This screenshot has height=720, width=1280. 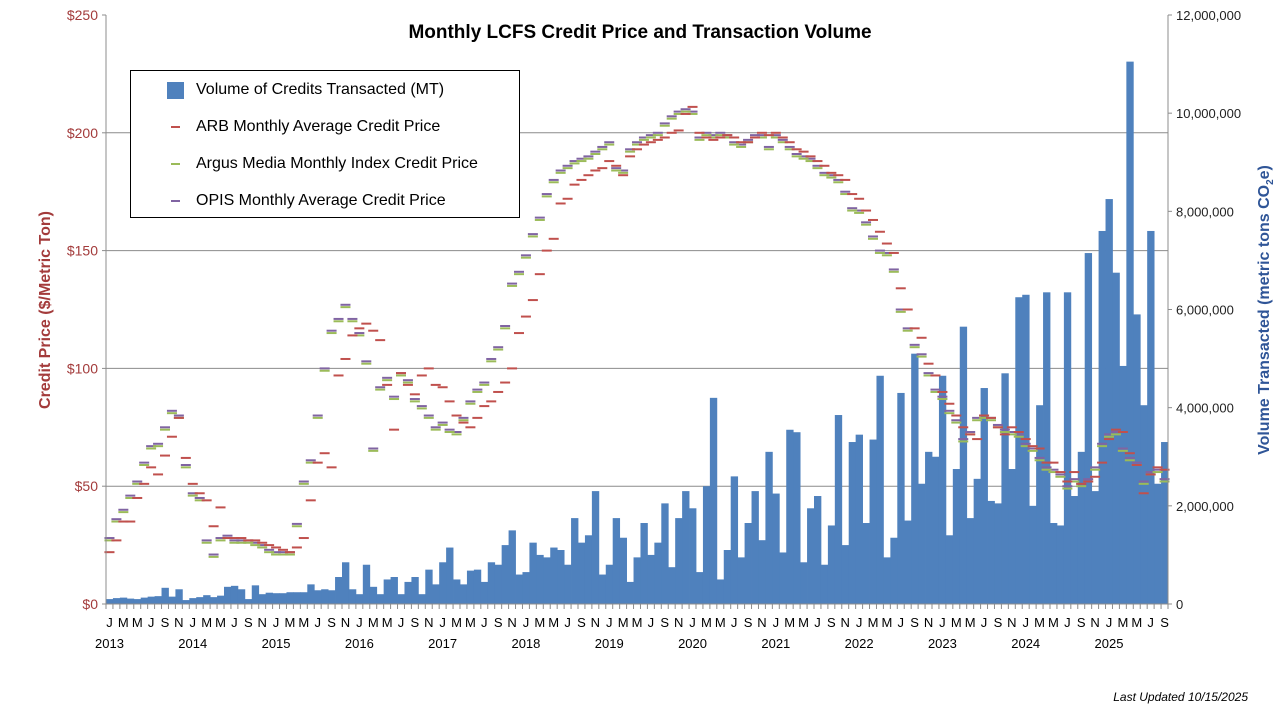 What do you see at coordinates (175, 127) in the screenshot?
I see `legend-swatch-arb` at bounding box center [175, 127].